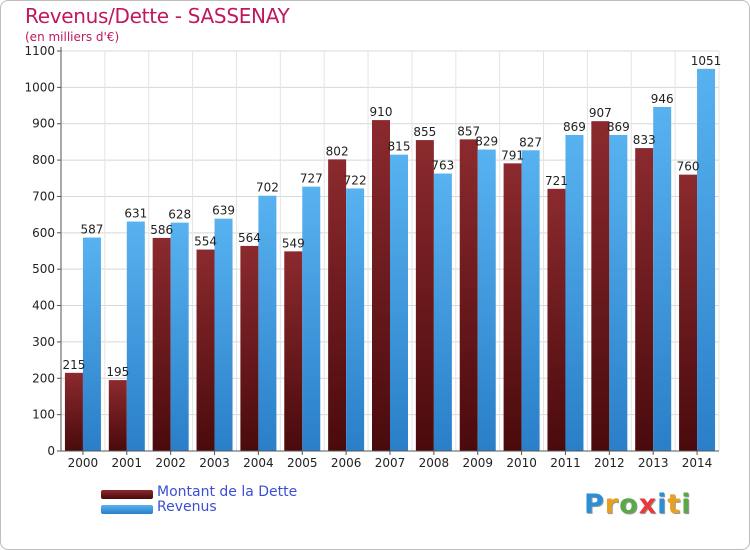 The height and width of the screenshot is (550, 750). Describe the element at coordinates (117, 372) in the screenshot. I see `value-label-dette: 195` at that location.